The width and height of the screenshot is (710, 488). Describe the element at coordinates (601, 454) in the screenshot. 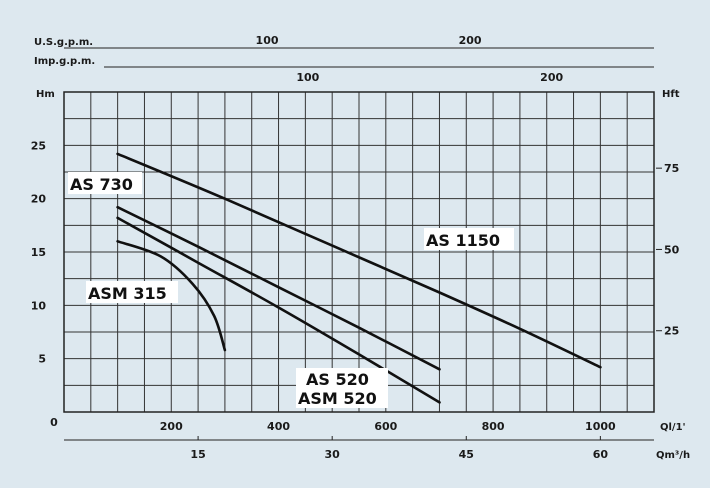

I see `x-tick-label-m3h: 60` at that location.